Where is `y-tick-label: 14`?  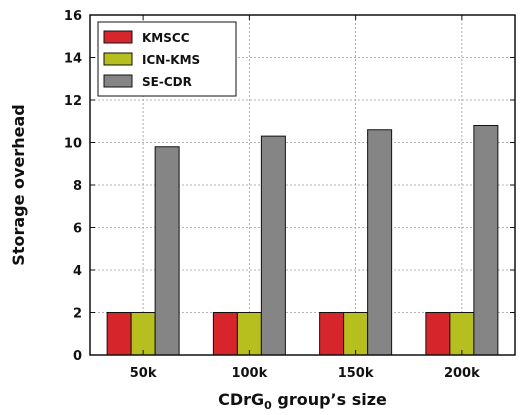
y-tick-label: 14 is located at coordinates (73, 59).